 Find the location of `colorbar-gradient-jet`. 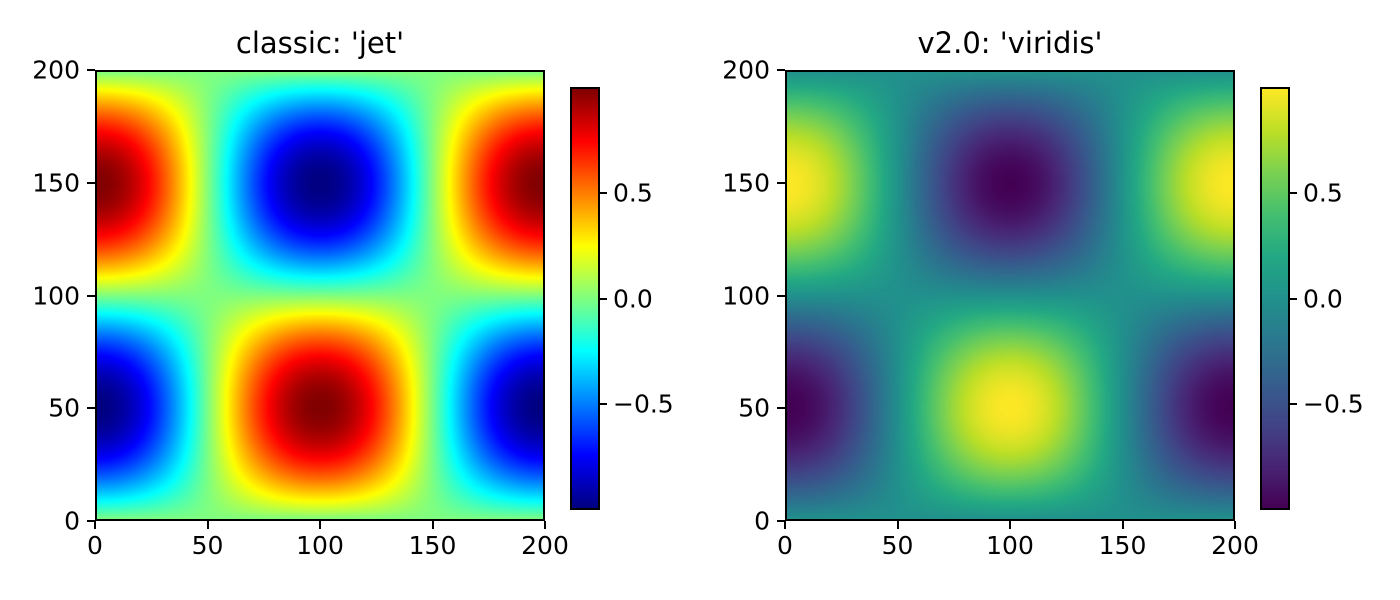

colorbar-gradient-jet is located at coordinates (585, 298).